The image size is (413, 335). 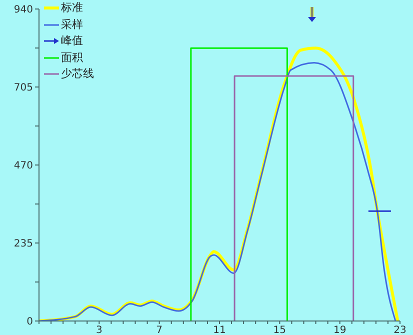 What do you see at coordinates (23, 88) in the screenshot?
I see `y-tick-label: 705` at bounding box center [23, 88].